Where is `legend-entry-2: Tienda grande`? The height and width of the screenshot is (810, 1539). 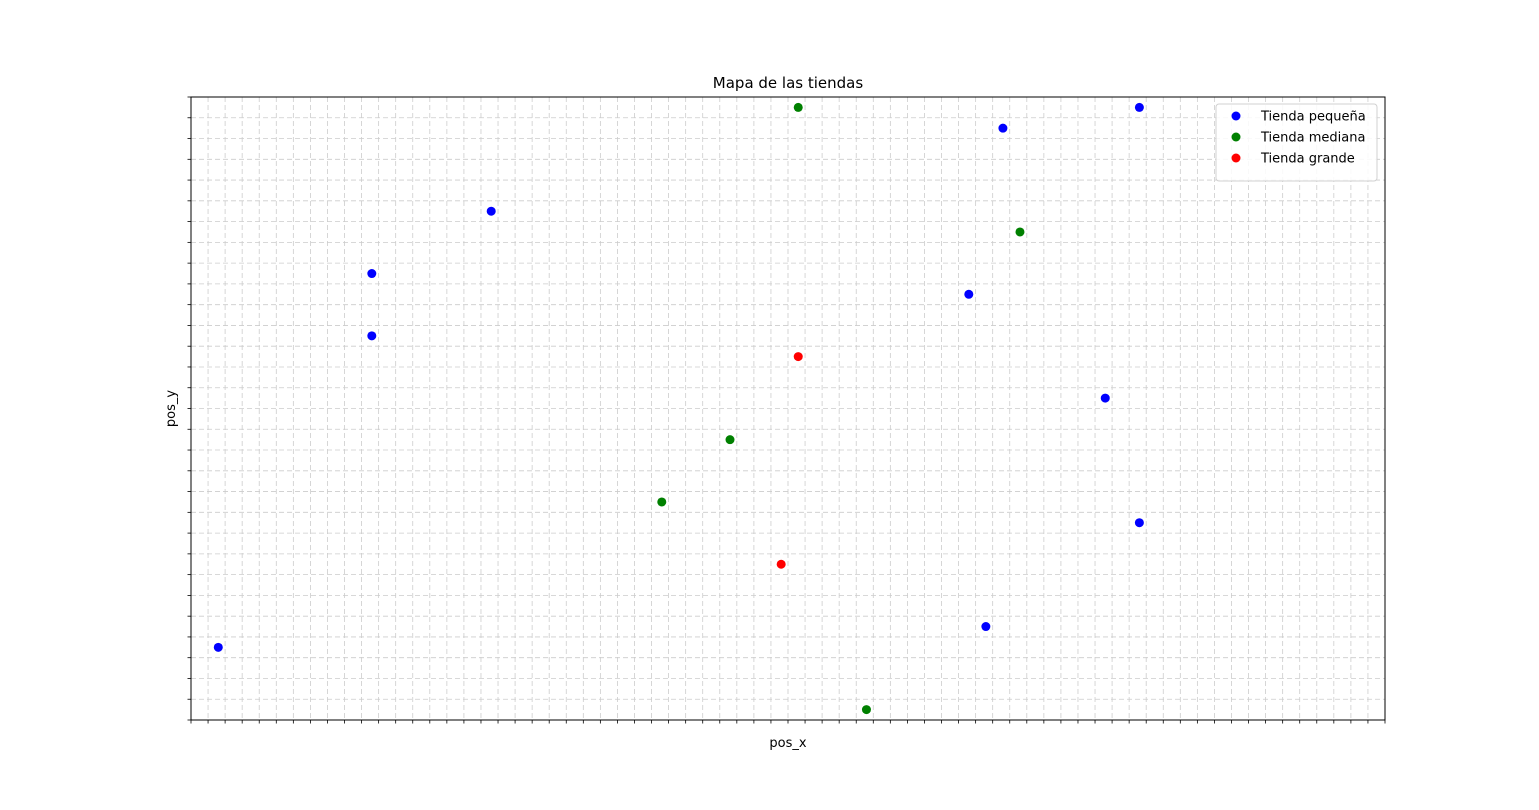 legend-entry-2: Tienda grande is located at coordinates (1307, 159).